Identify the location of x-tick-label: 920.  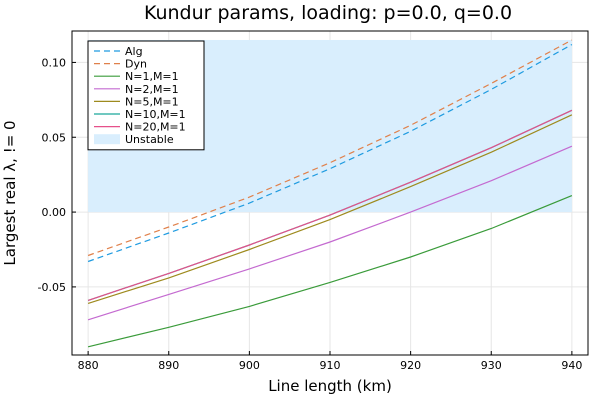
(410, 365).